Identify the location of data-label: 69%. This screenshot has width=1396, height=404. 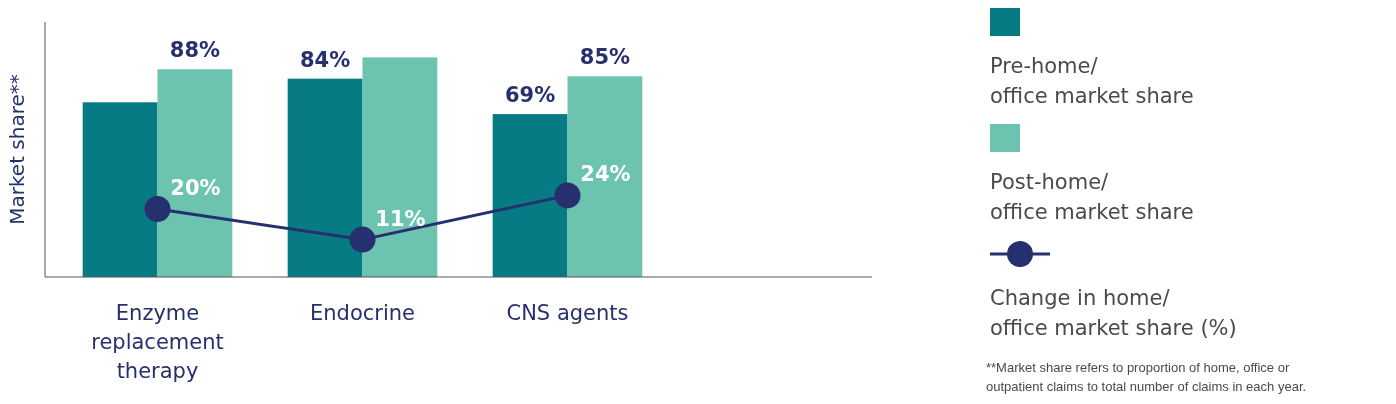
(530, 95).